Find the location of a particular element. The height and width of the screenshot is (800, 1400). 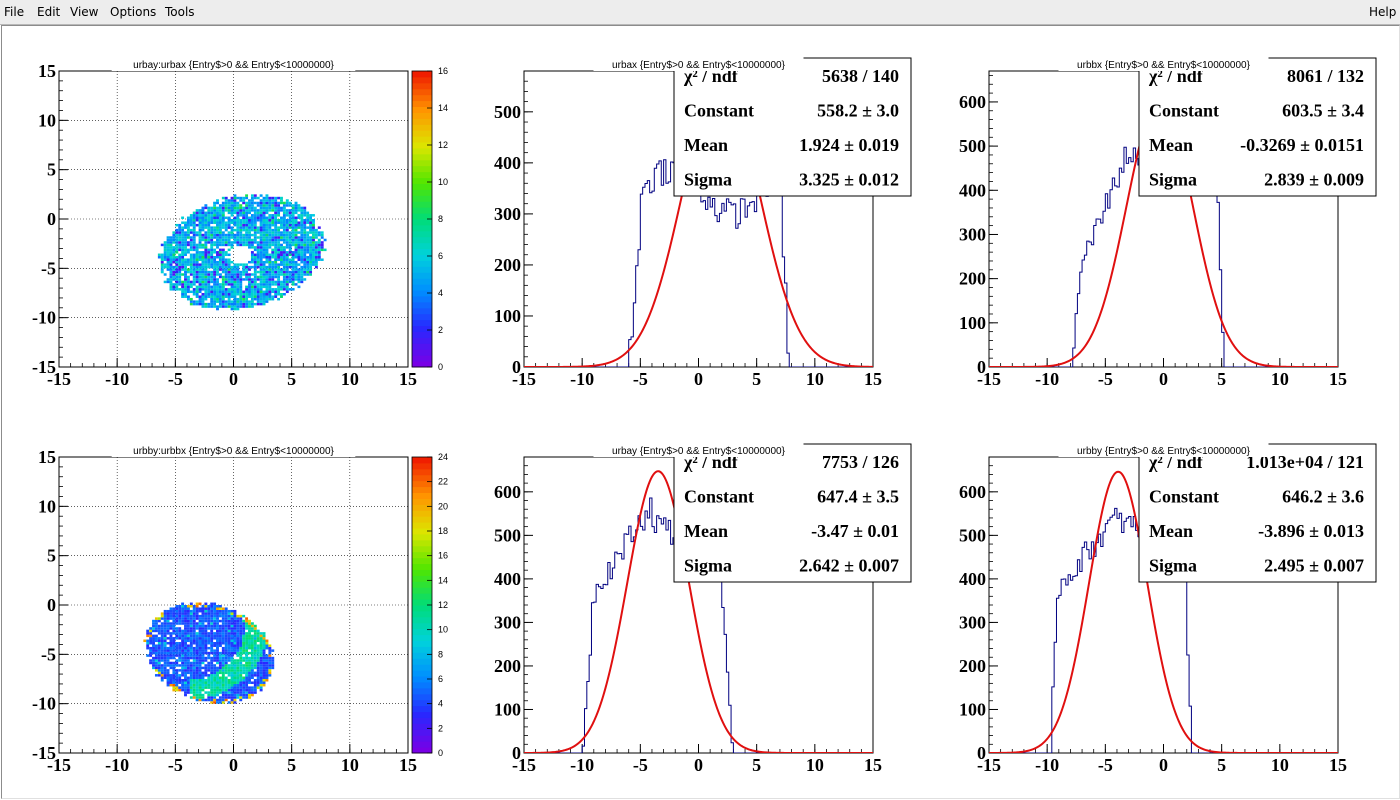

menu-help: Help is located at coordinates (1383, 12).